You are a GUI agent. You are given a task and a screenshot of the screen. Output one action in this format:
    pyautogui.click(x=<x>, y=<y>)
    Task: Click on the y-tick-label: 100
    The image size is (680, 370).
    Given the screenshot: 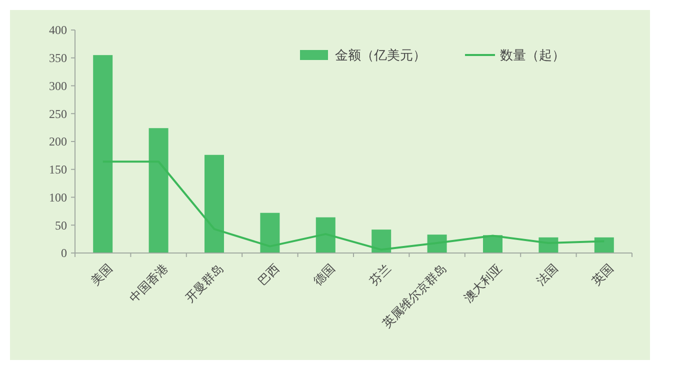 What is the action you would take?
    pyautogui.click(x=58, y=197)
    